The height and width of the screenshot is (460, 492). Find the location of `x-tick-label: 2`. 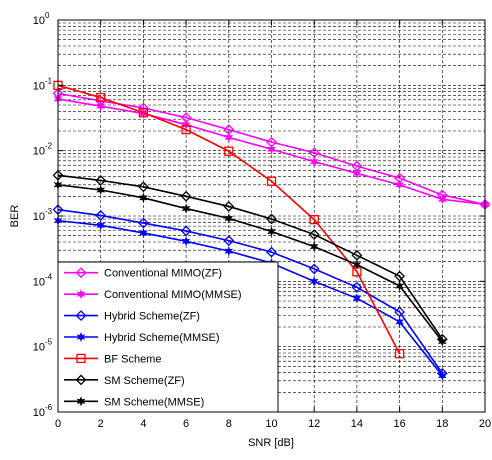

x-tick-label: 2 is located at coordinates (101, 424).